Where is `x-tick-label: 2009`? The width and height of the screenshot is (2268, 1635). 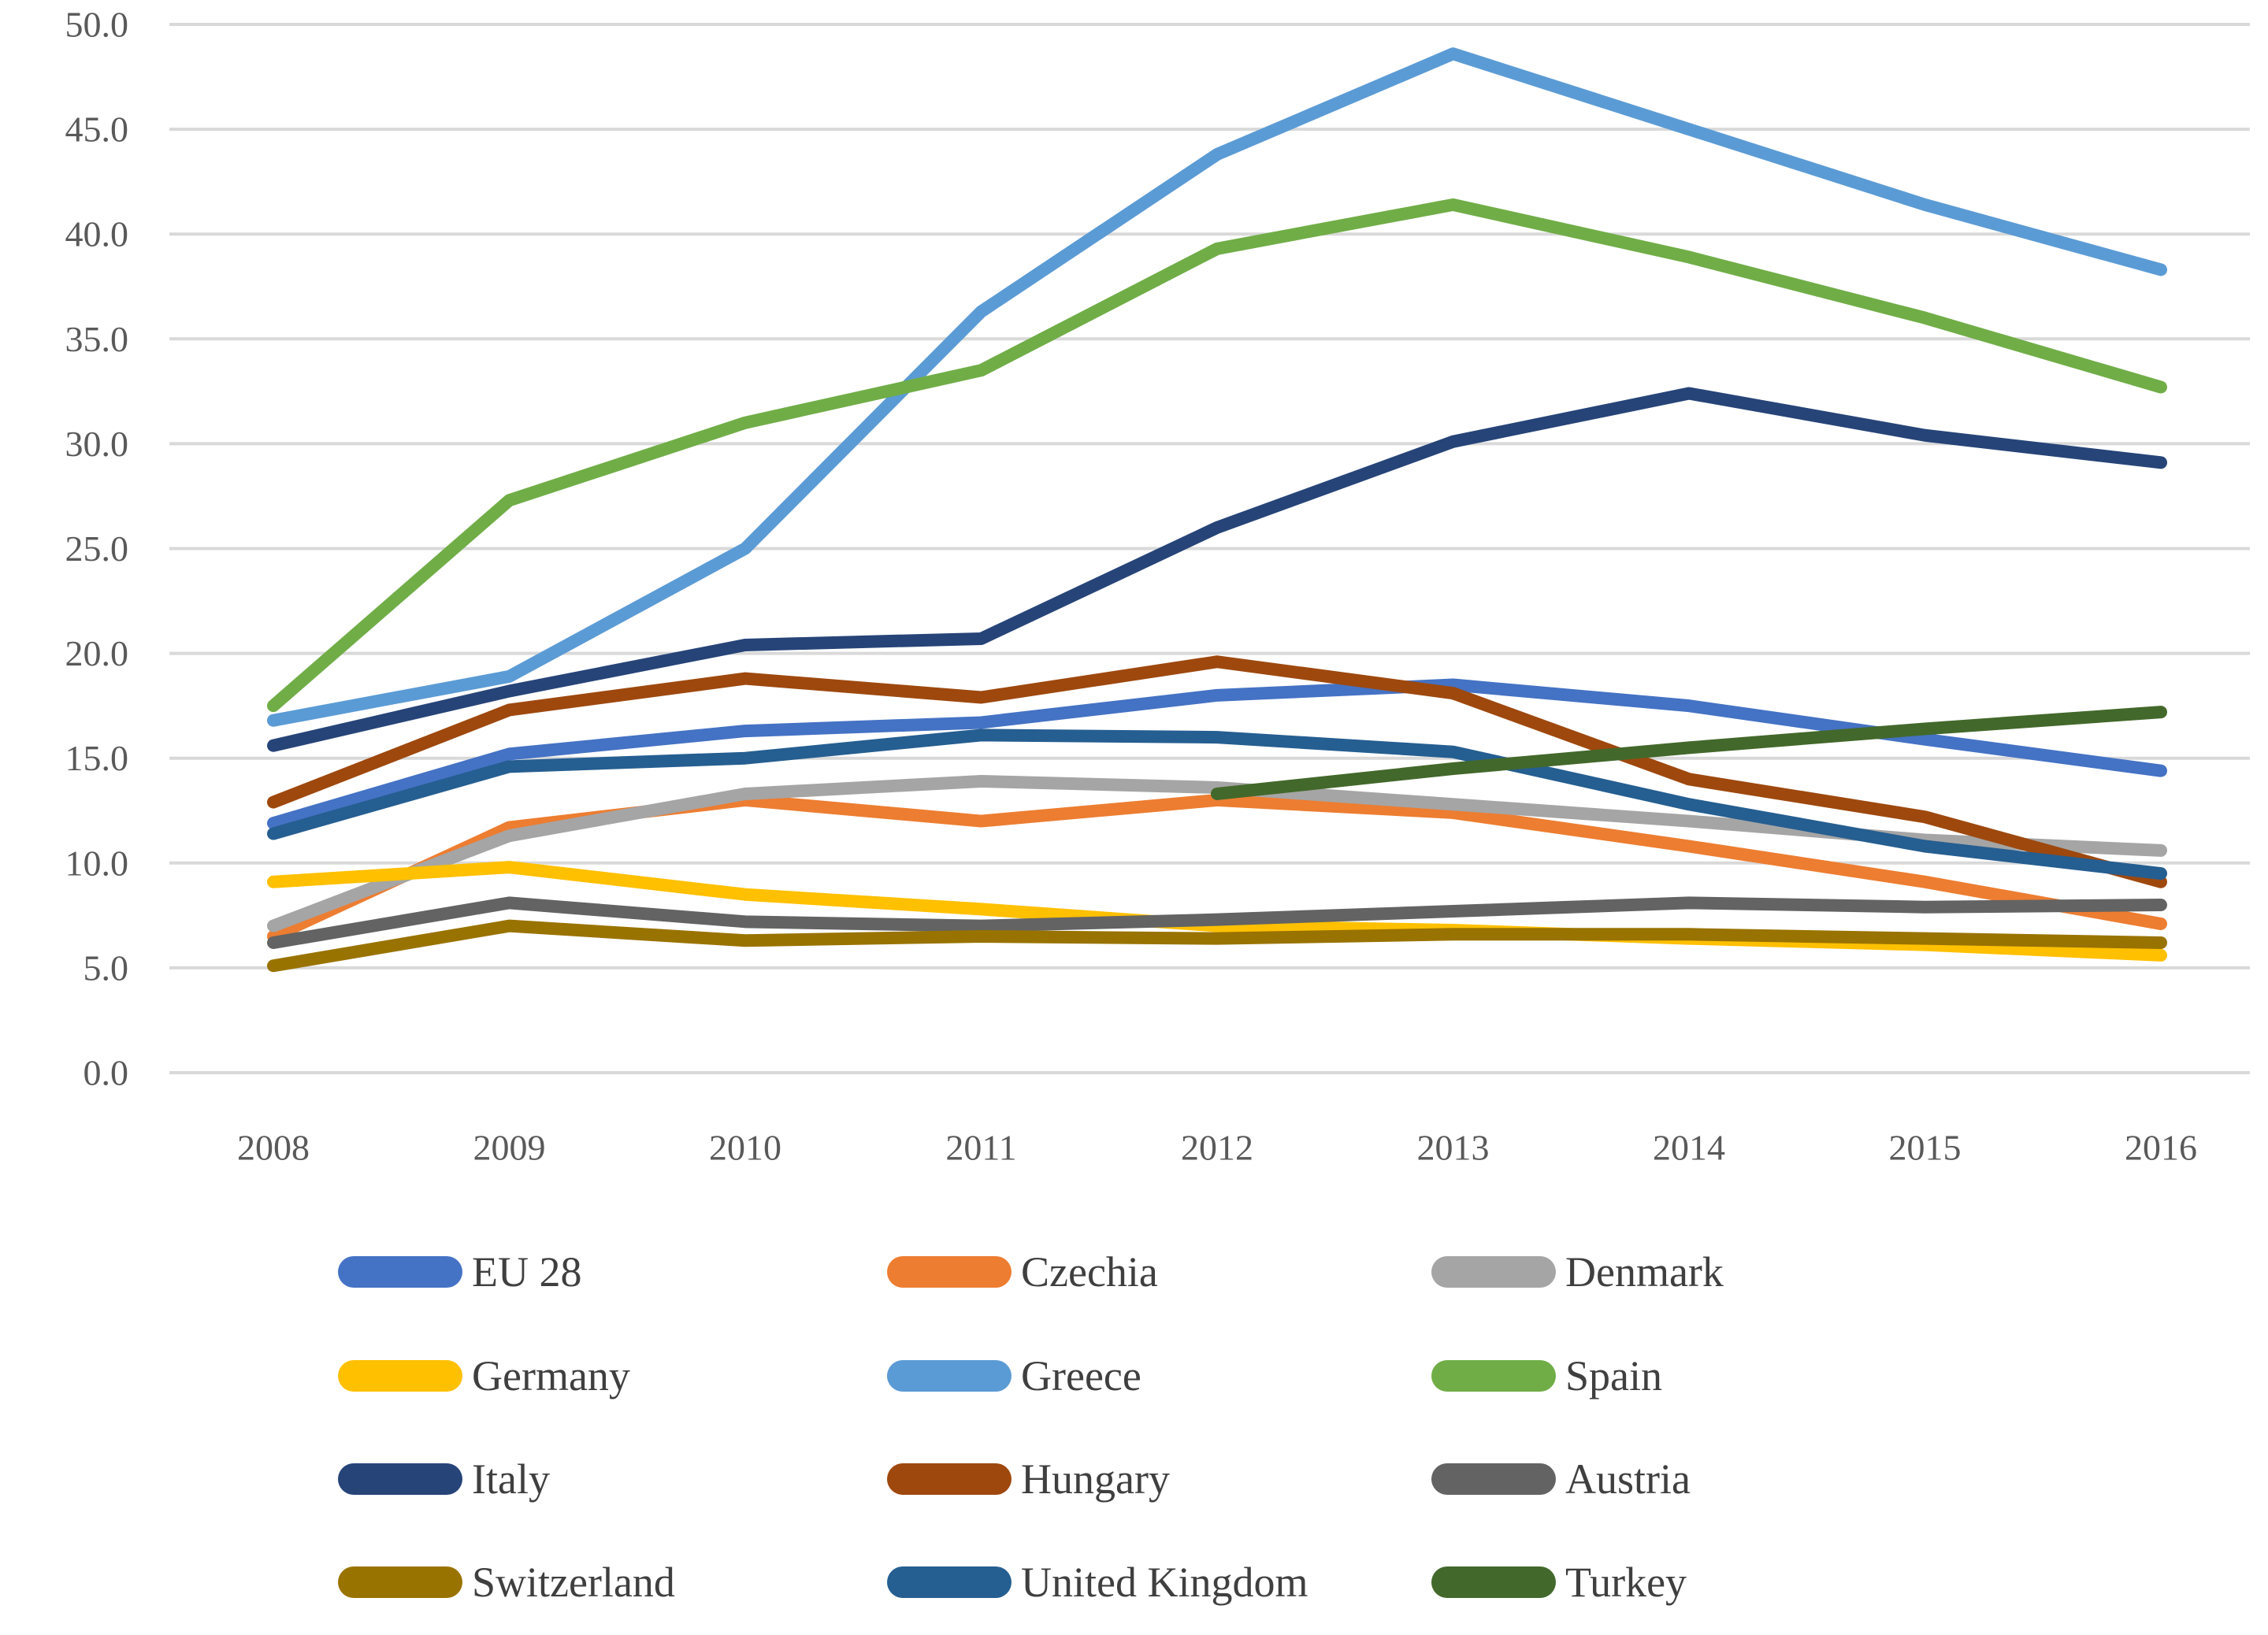
x-tick-label: 2009 is located at coordinates (509, 1148).